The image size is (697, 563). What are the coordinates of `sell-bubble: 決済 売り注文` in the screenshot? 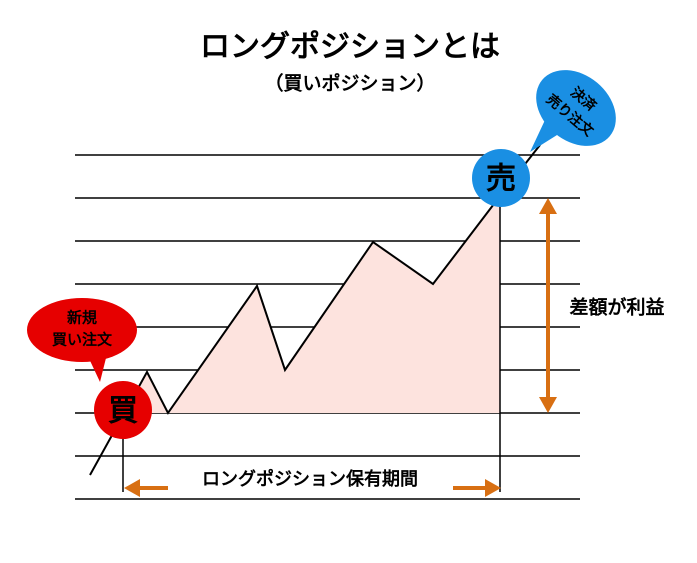 It's located at (573, 111).